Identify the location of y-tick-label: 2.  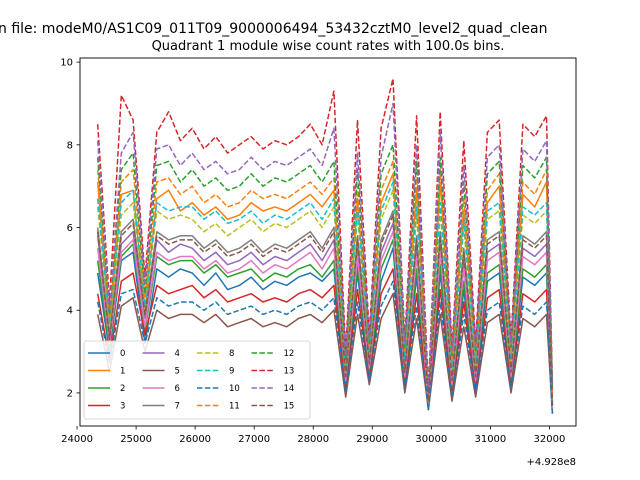
(70, 393).